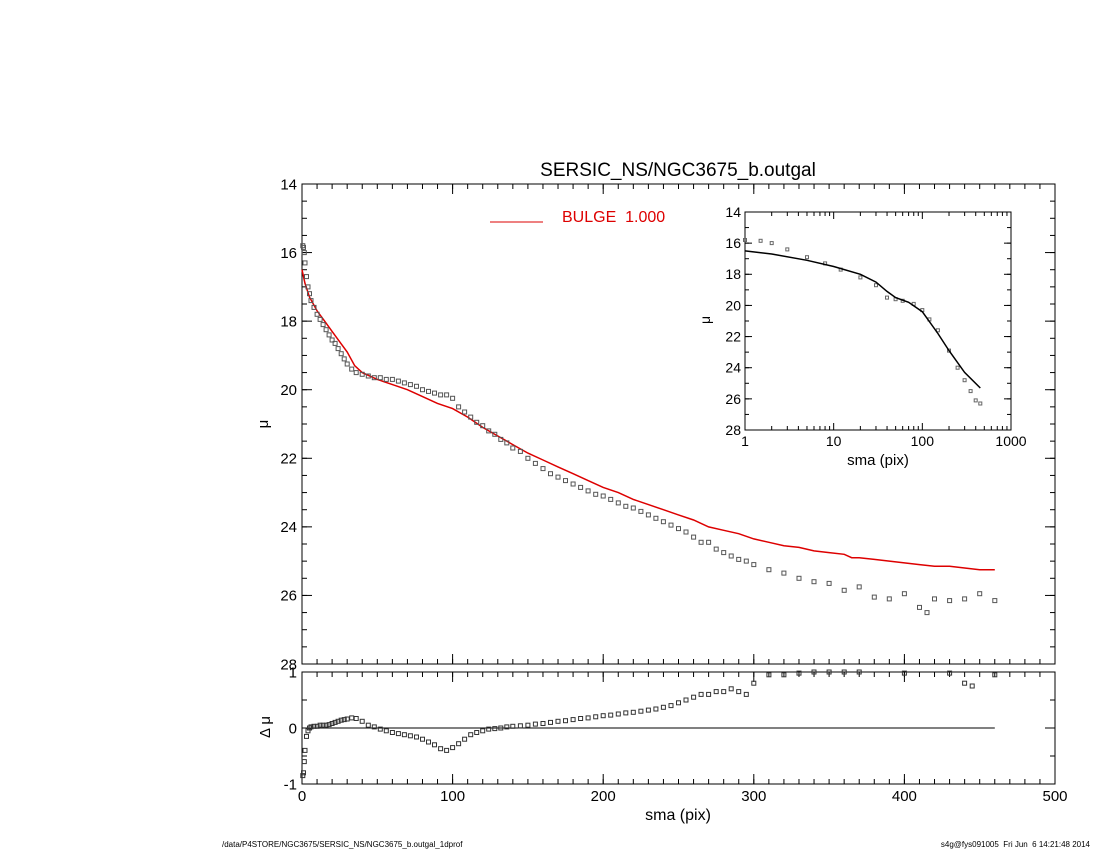  Describe the element at coordinates (613, 217) in the screenshot. I see `legend-label: BULGE 1.000` at that location.